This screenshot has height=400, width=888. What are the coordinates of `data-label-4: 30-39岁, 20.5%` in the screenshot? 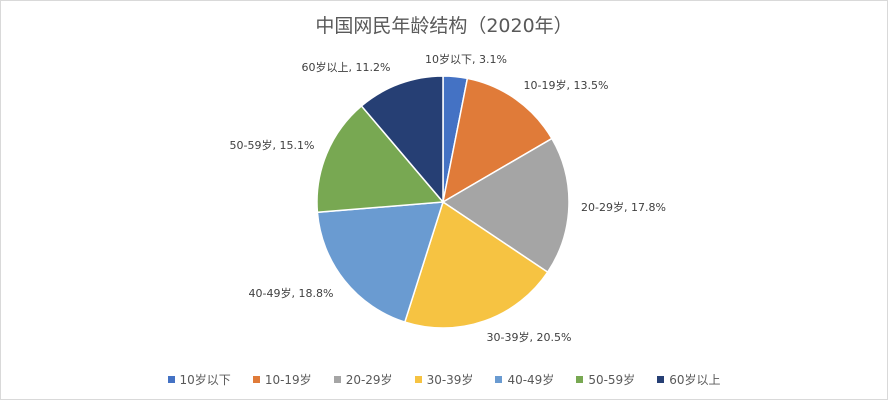 It's located at (529, 337).